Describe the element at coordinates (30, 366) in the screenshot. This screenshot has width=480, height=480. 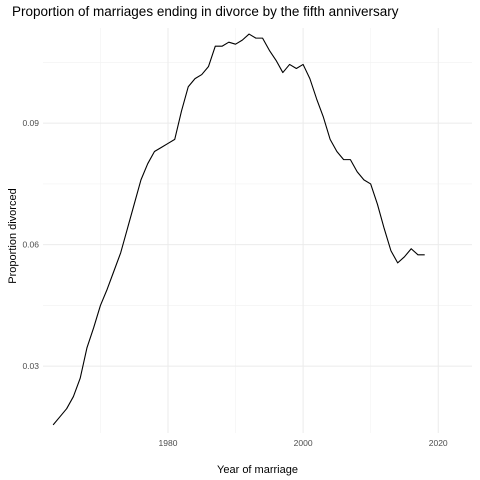
I see `y-tick-label: 0.03` at that location.